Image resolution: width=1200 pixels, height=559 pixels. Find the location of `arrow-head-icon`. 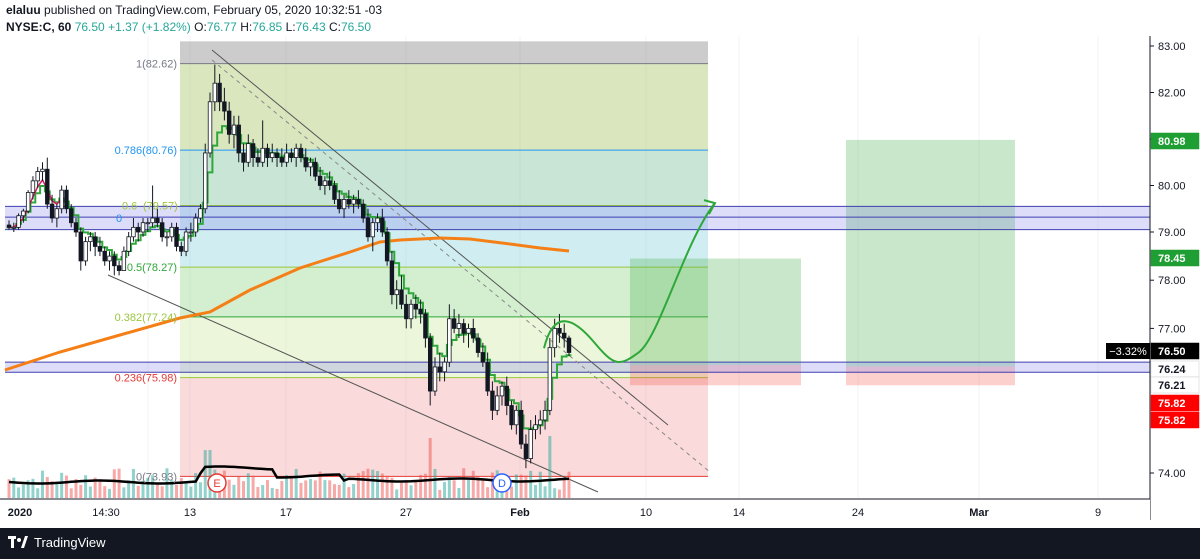

arrow-head-icon is located at coordinates (710, 207).